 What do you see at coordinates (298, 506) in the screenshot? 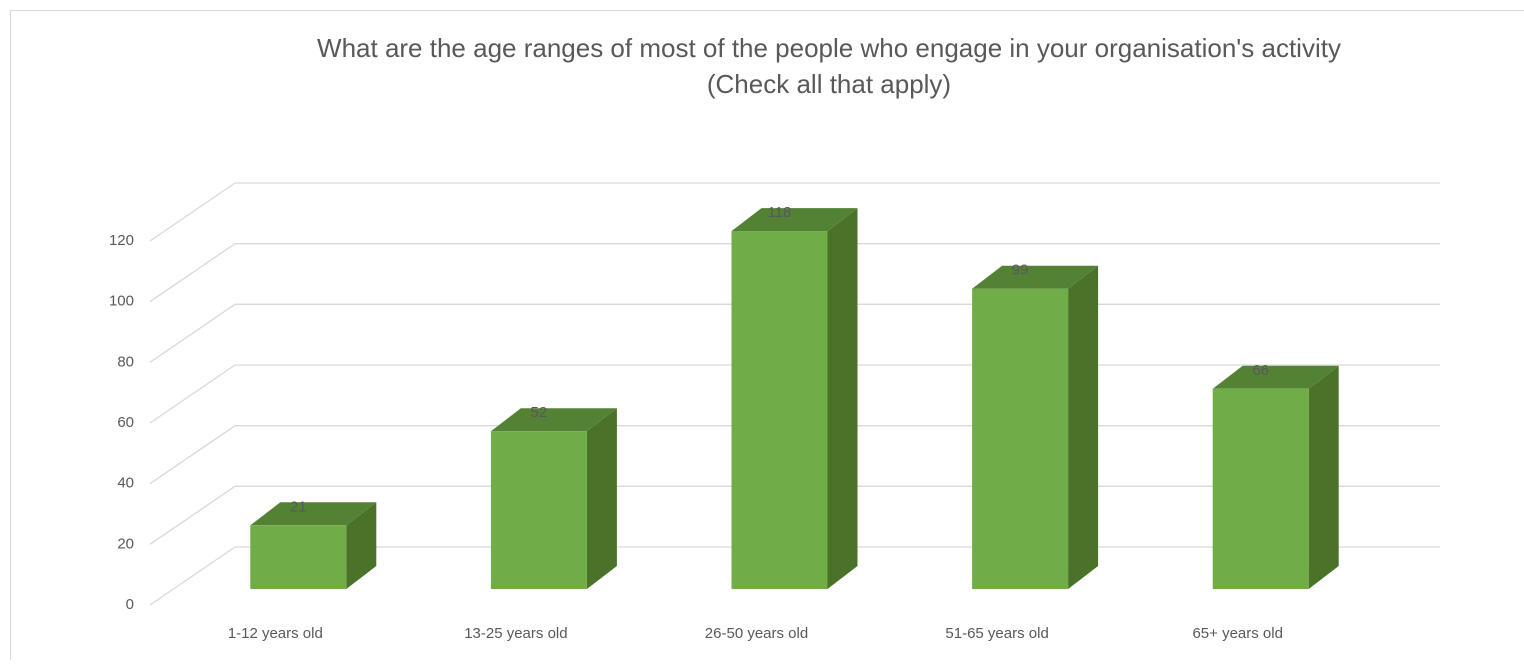
I see `data-label: 21` at bounding box center [298, 506].